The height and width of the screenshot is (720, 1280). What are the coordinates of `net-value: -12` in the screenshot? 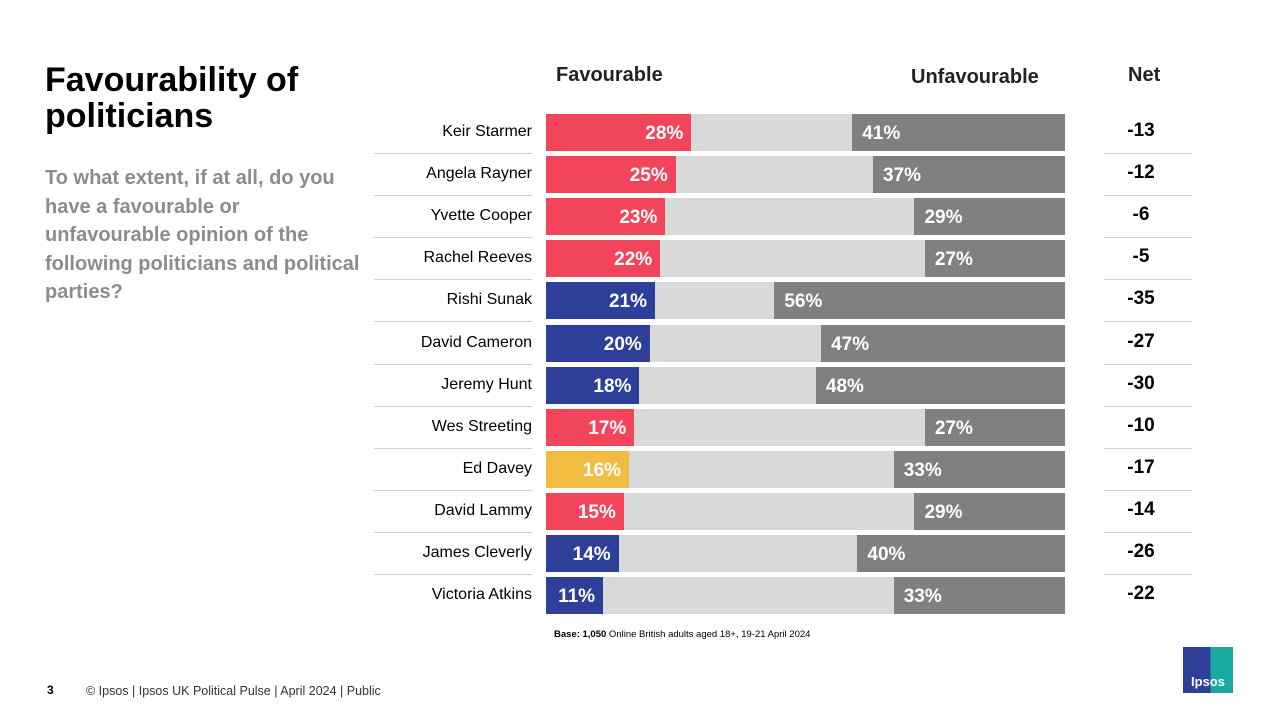 It's located at (1141, 173).